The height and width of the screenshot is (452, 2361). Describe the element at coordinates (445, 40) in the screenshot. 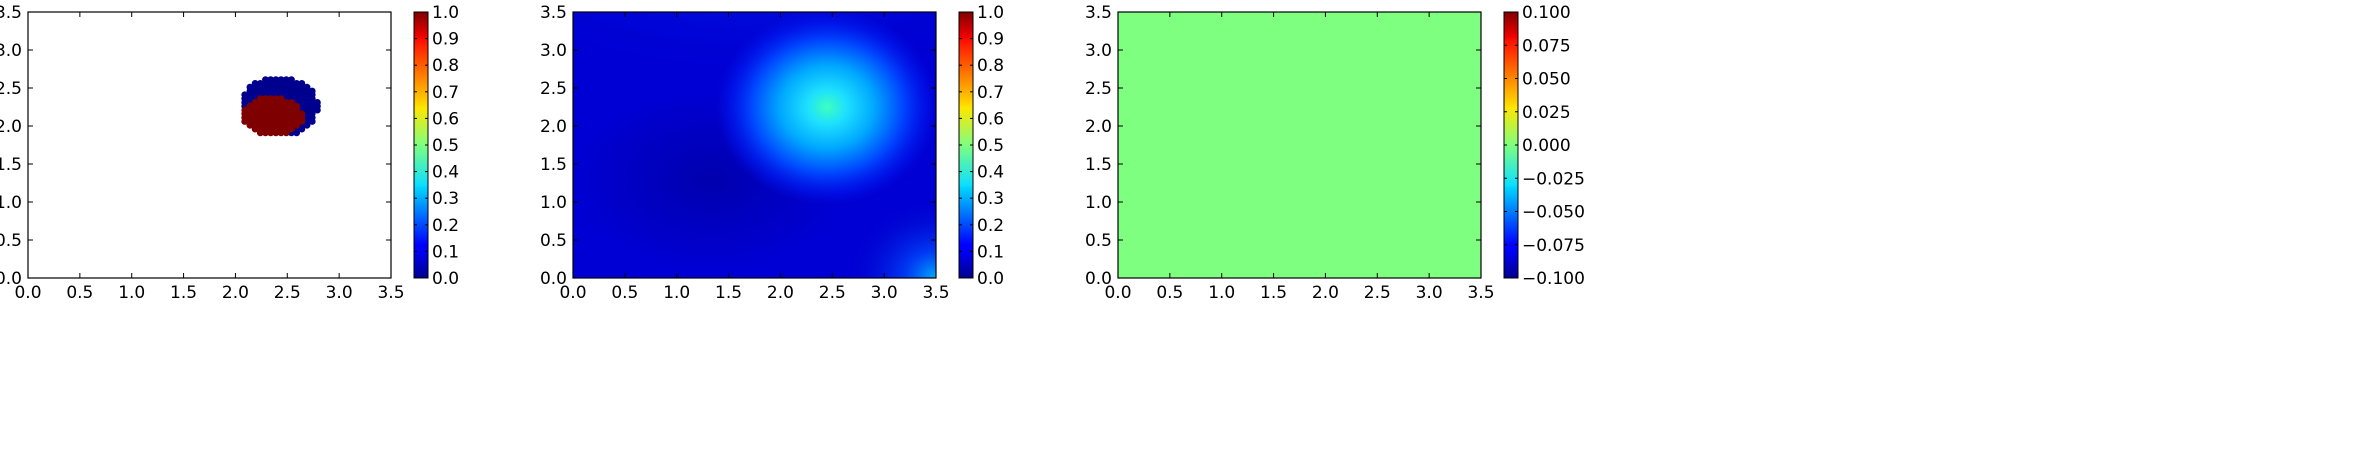

I see `colorbar-tick-label: 0.9` at that location.